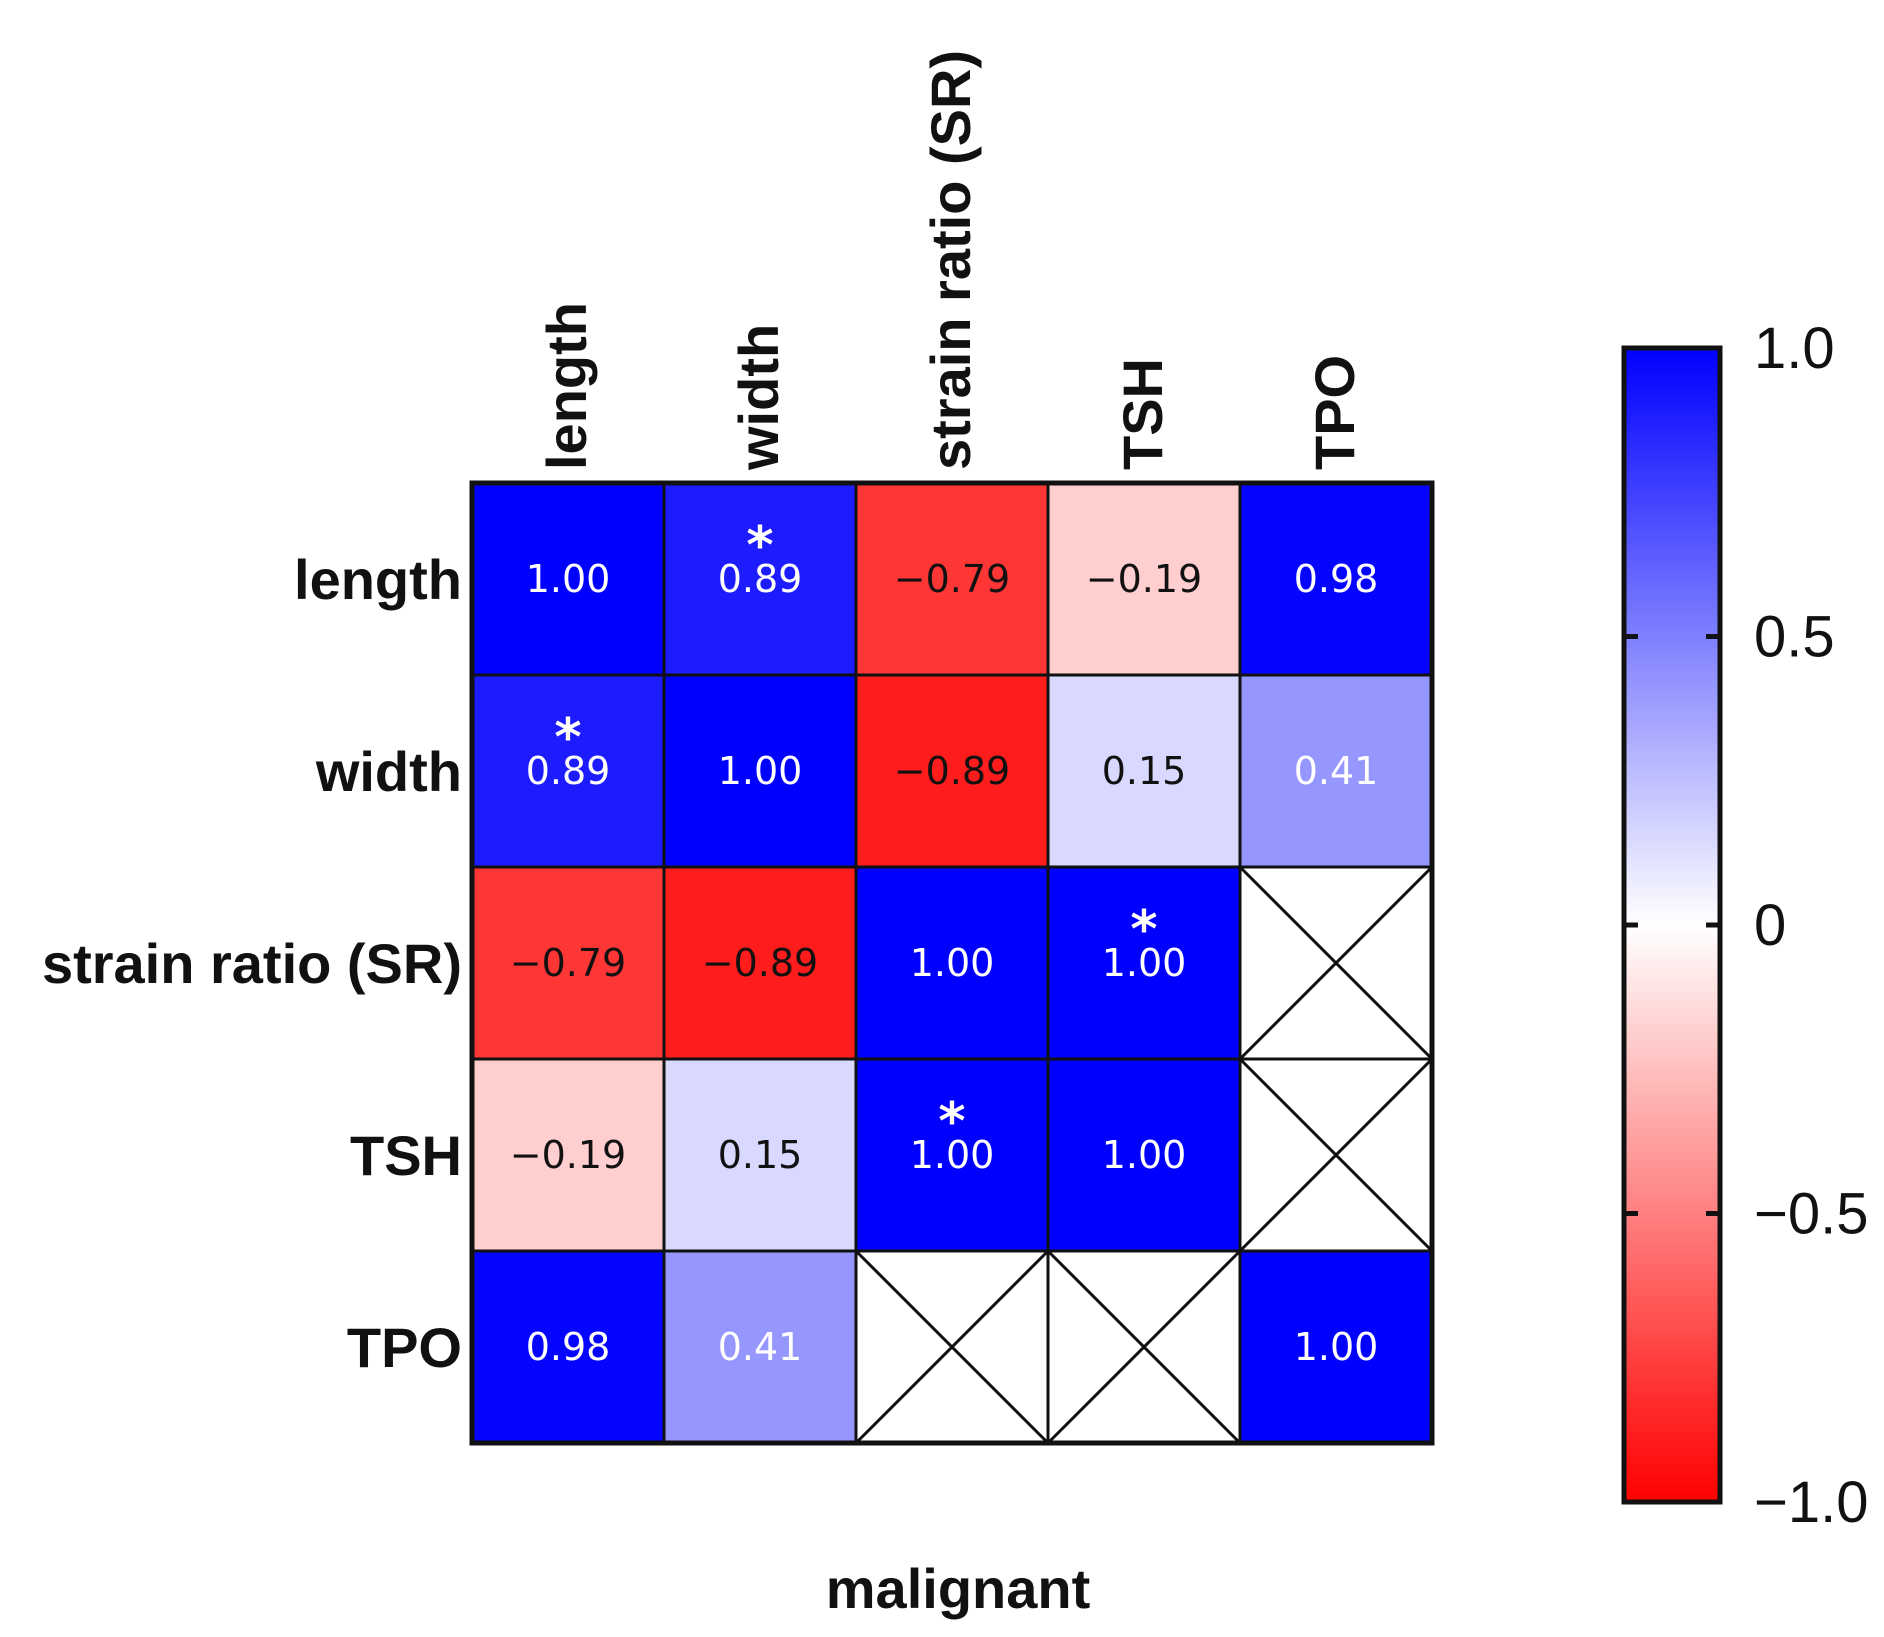 Image resolution: width=1884 pixels, height=1637 pixels. I want to click on column-label: width, so click(758, 397).